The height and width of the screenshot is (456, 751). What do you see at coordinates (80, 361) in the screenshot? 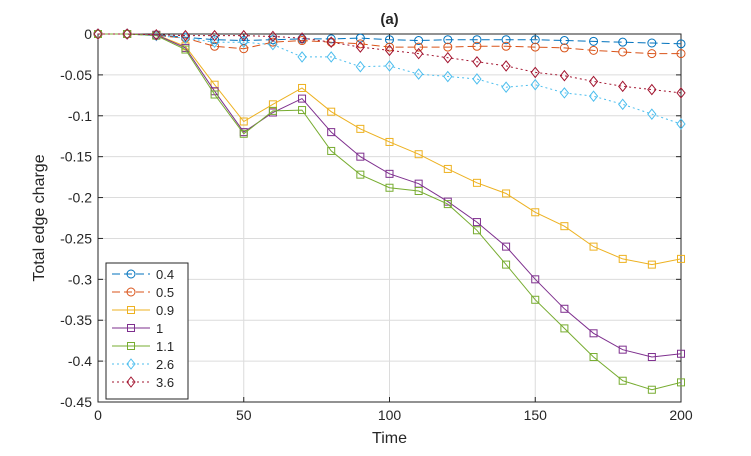
I see `y-tick-label: -0.4` at bounding box center [80, 361].